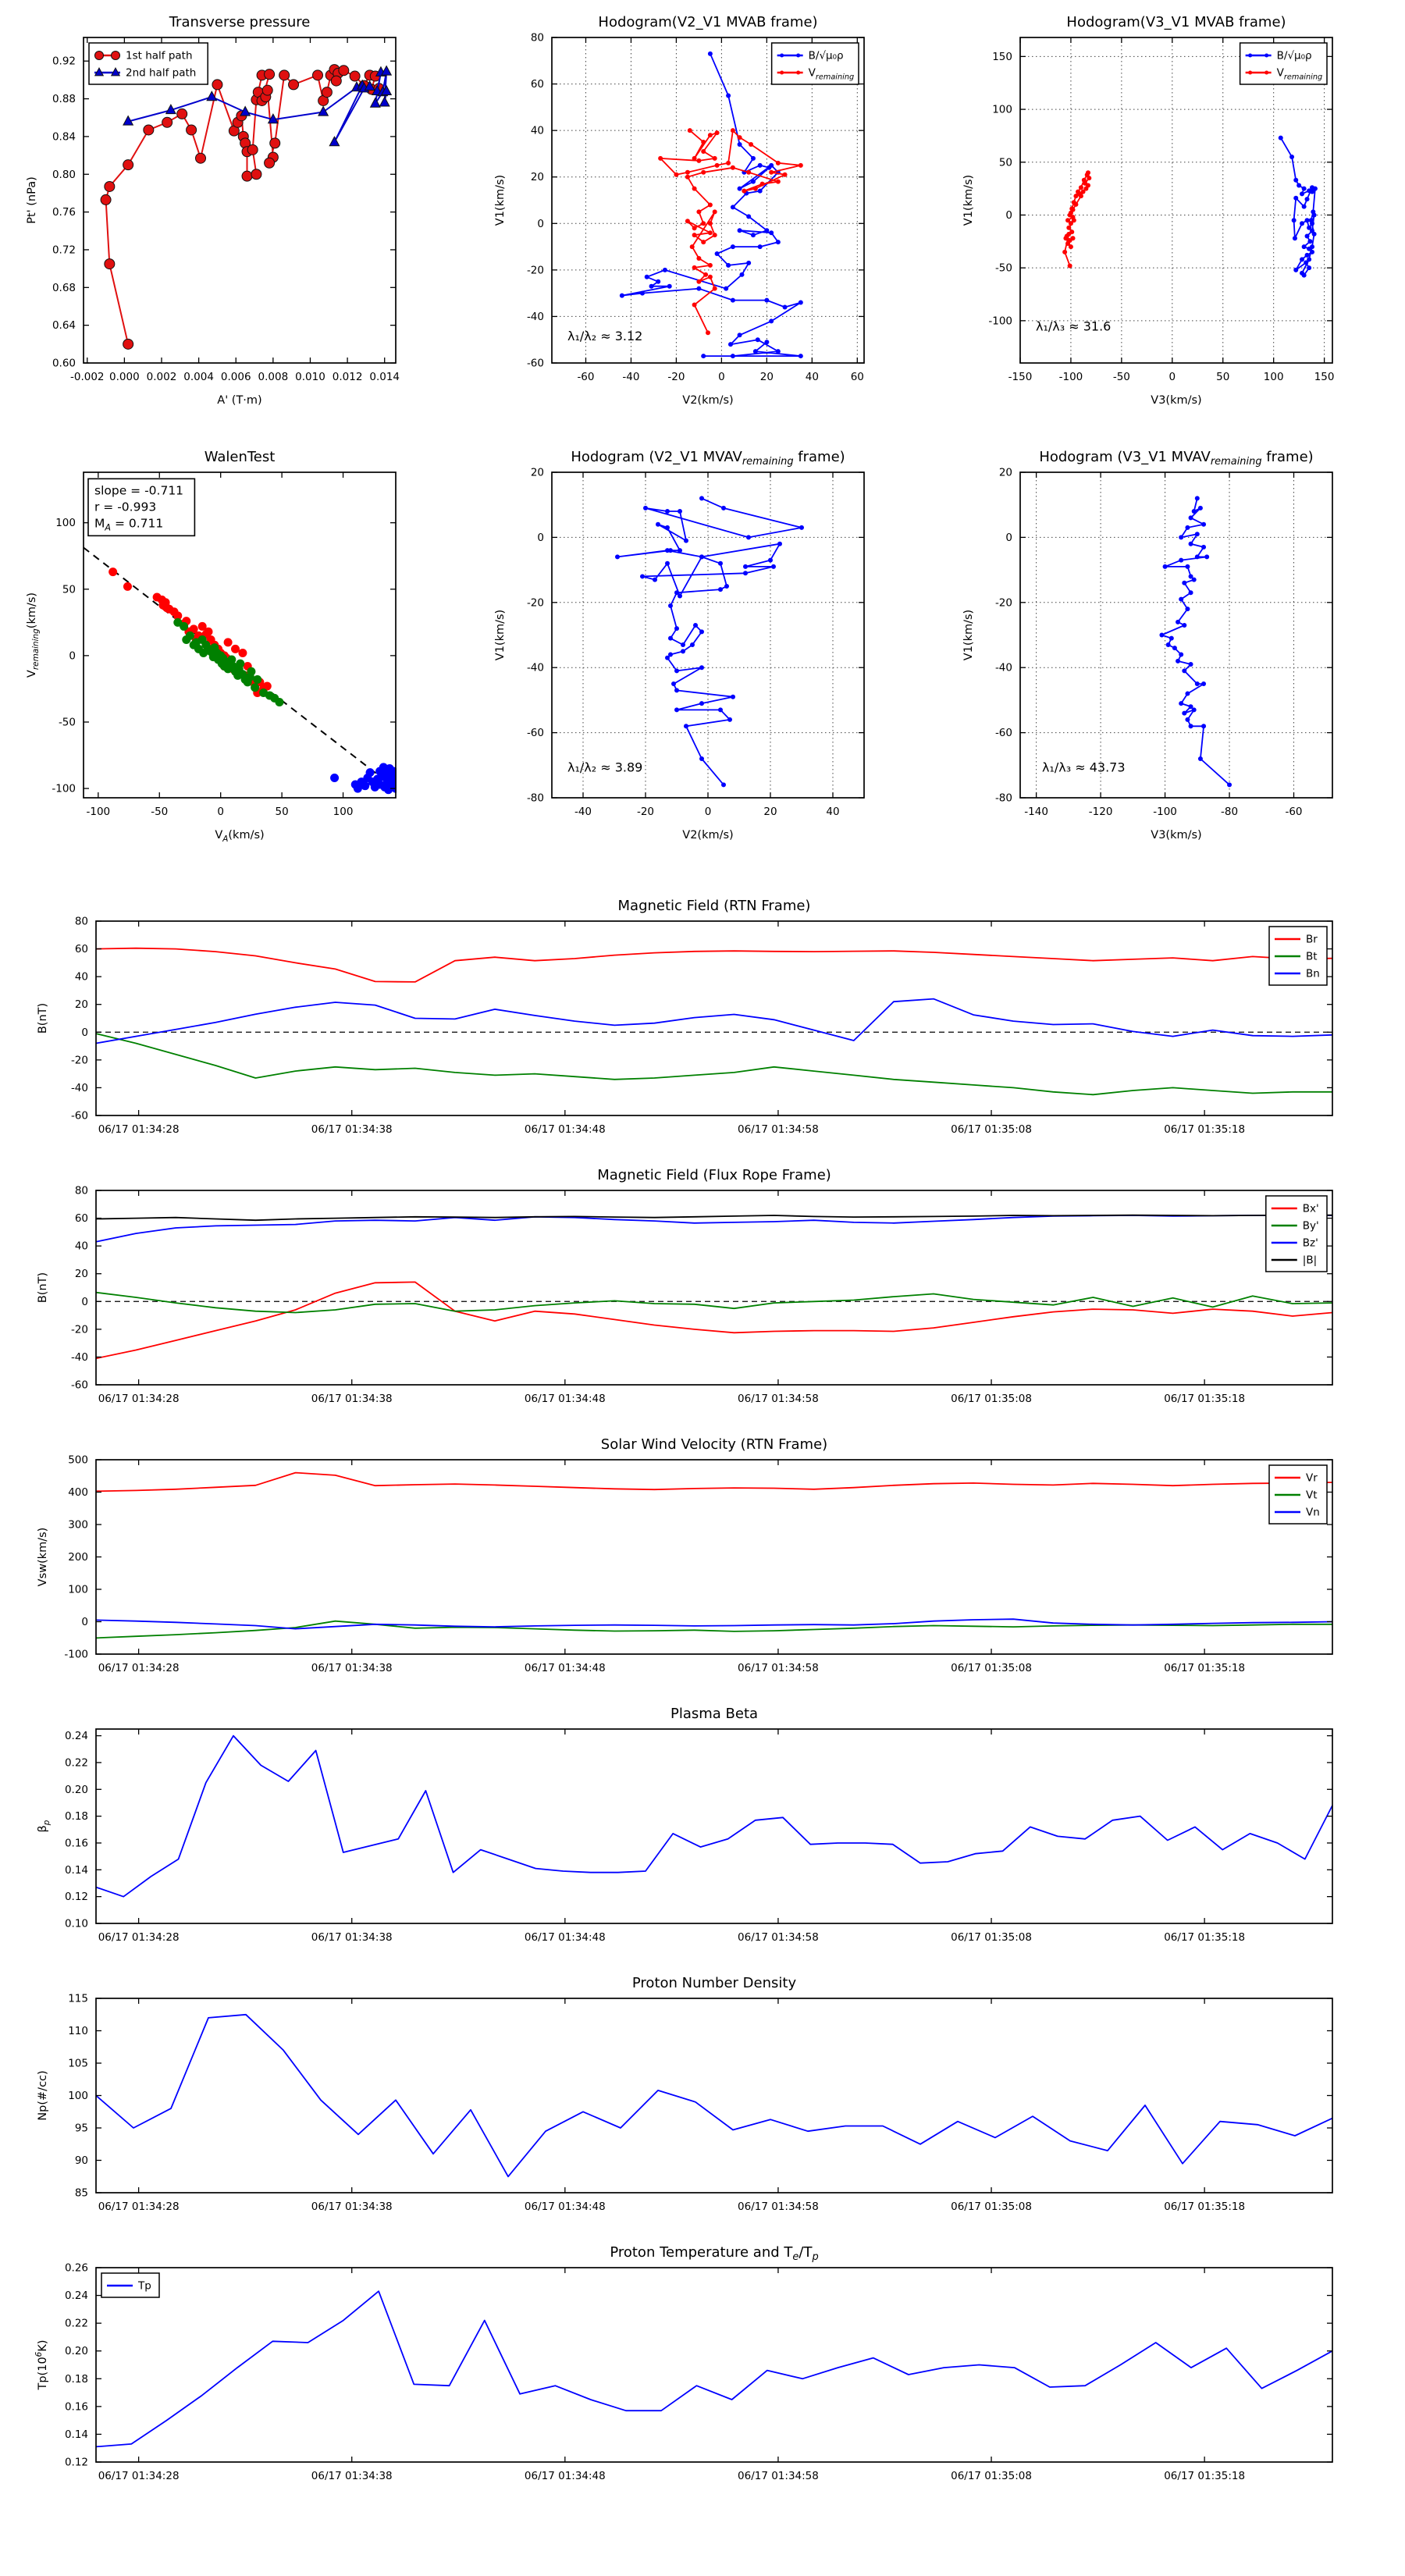 The height and width of the screenshot is (2576, 1405). Describe the element at coordinates (162, 377) in the screenshot. I see `svg-text: 0.002` at that location.